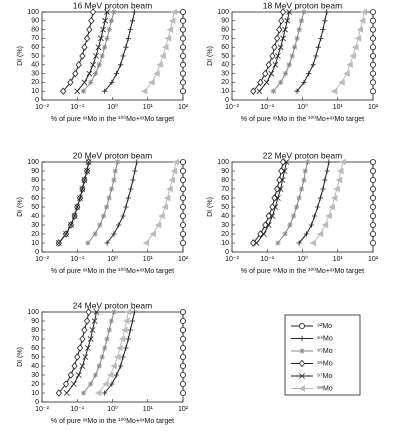 The image size is (400, 431). What do you see at coordinates (373, 107) in the screenshot?
I see `x-tick-label: 10²` at bounding box center [373, 107].